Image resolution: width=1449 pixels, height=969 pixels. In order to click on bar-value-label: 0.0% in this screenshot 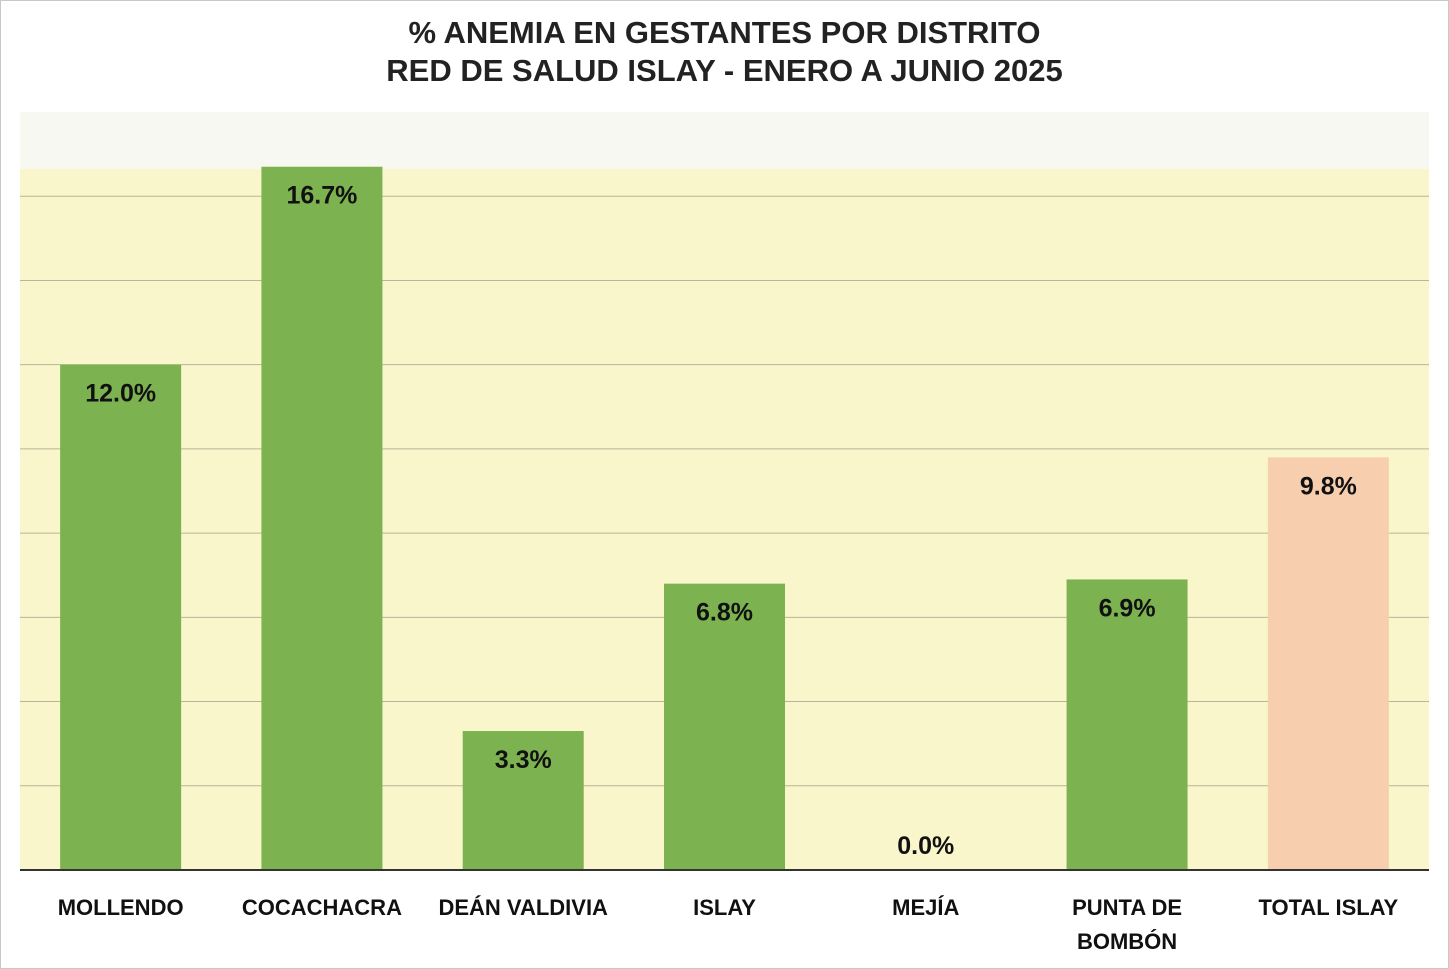, I will do `click(925, 846)`.